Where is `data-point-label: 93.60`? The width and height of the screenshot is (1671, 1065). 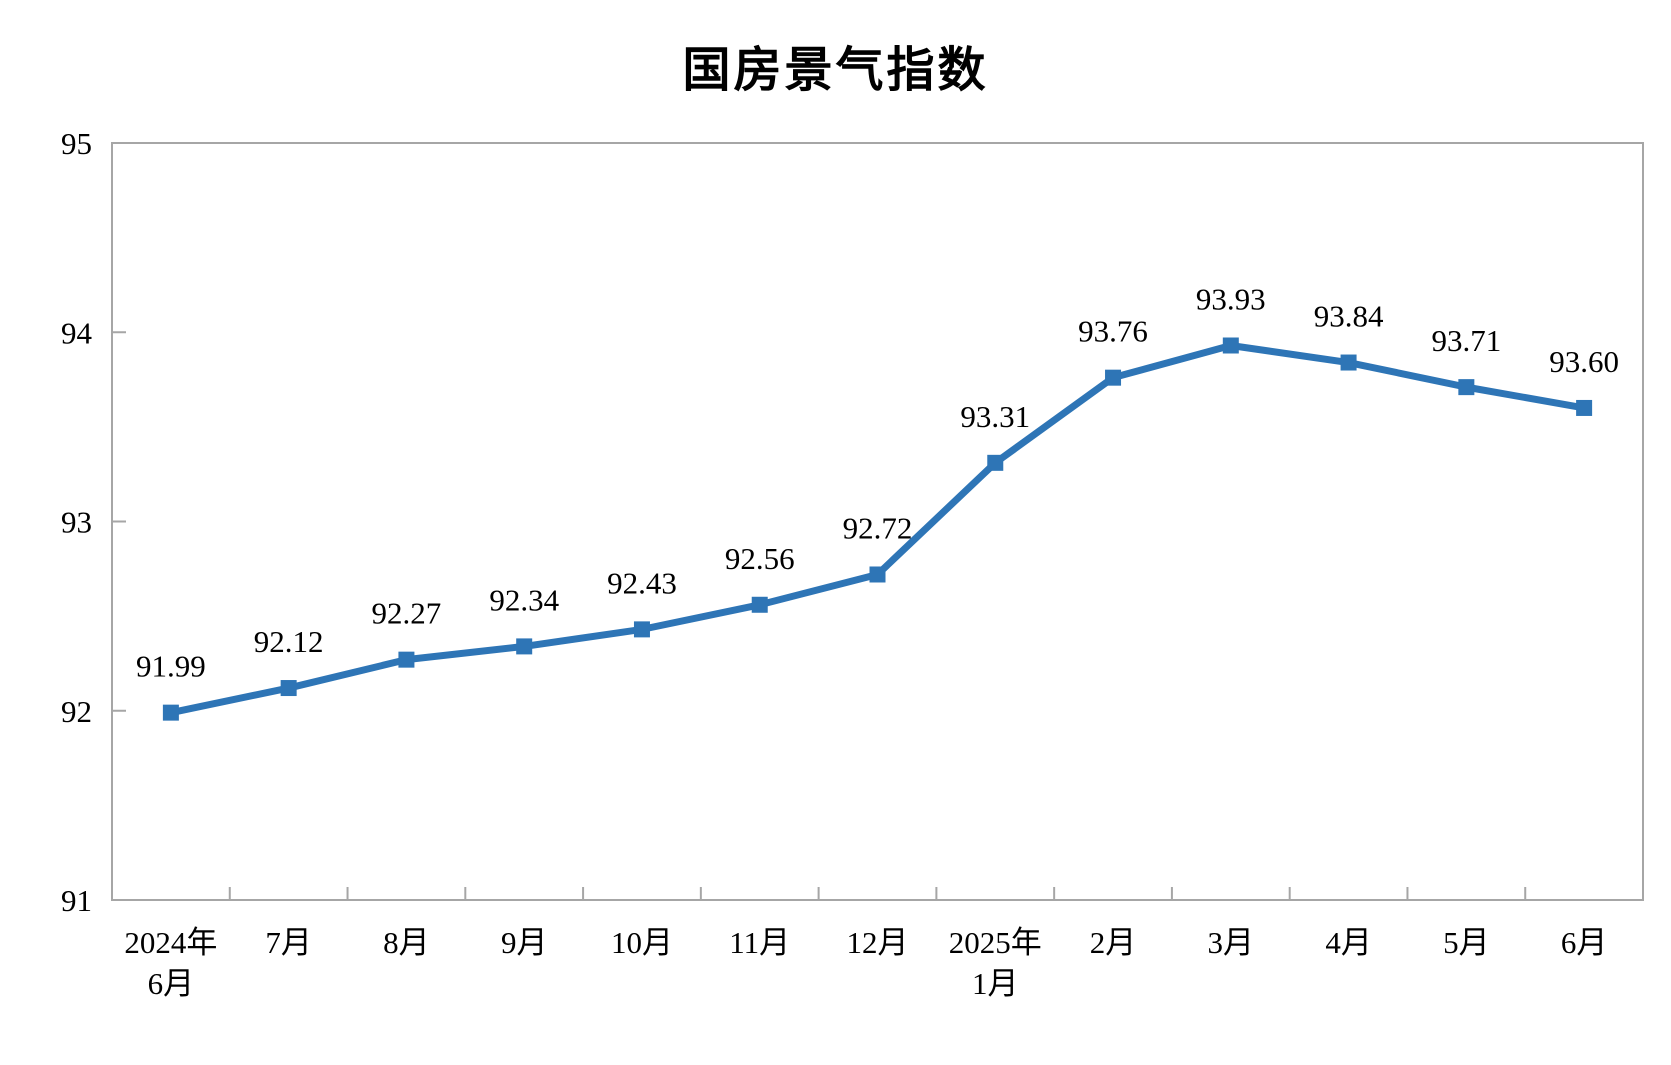
data-point-label: 93.60 is located at coordinates (1584, 361).